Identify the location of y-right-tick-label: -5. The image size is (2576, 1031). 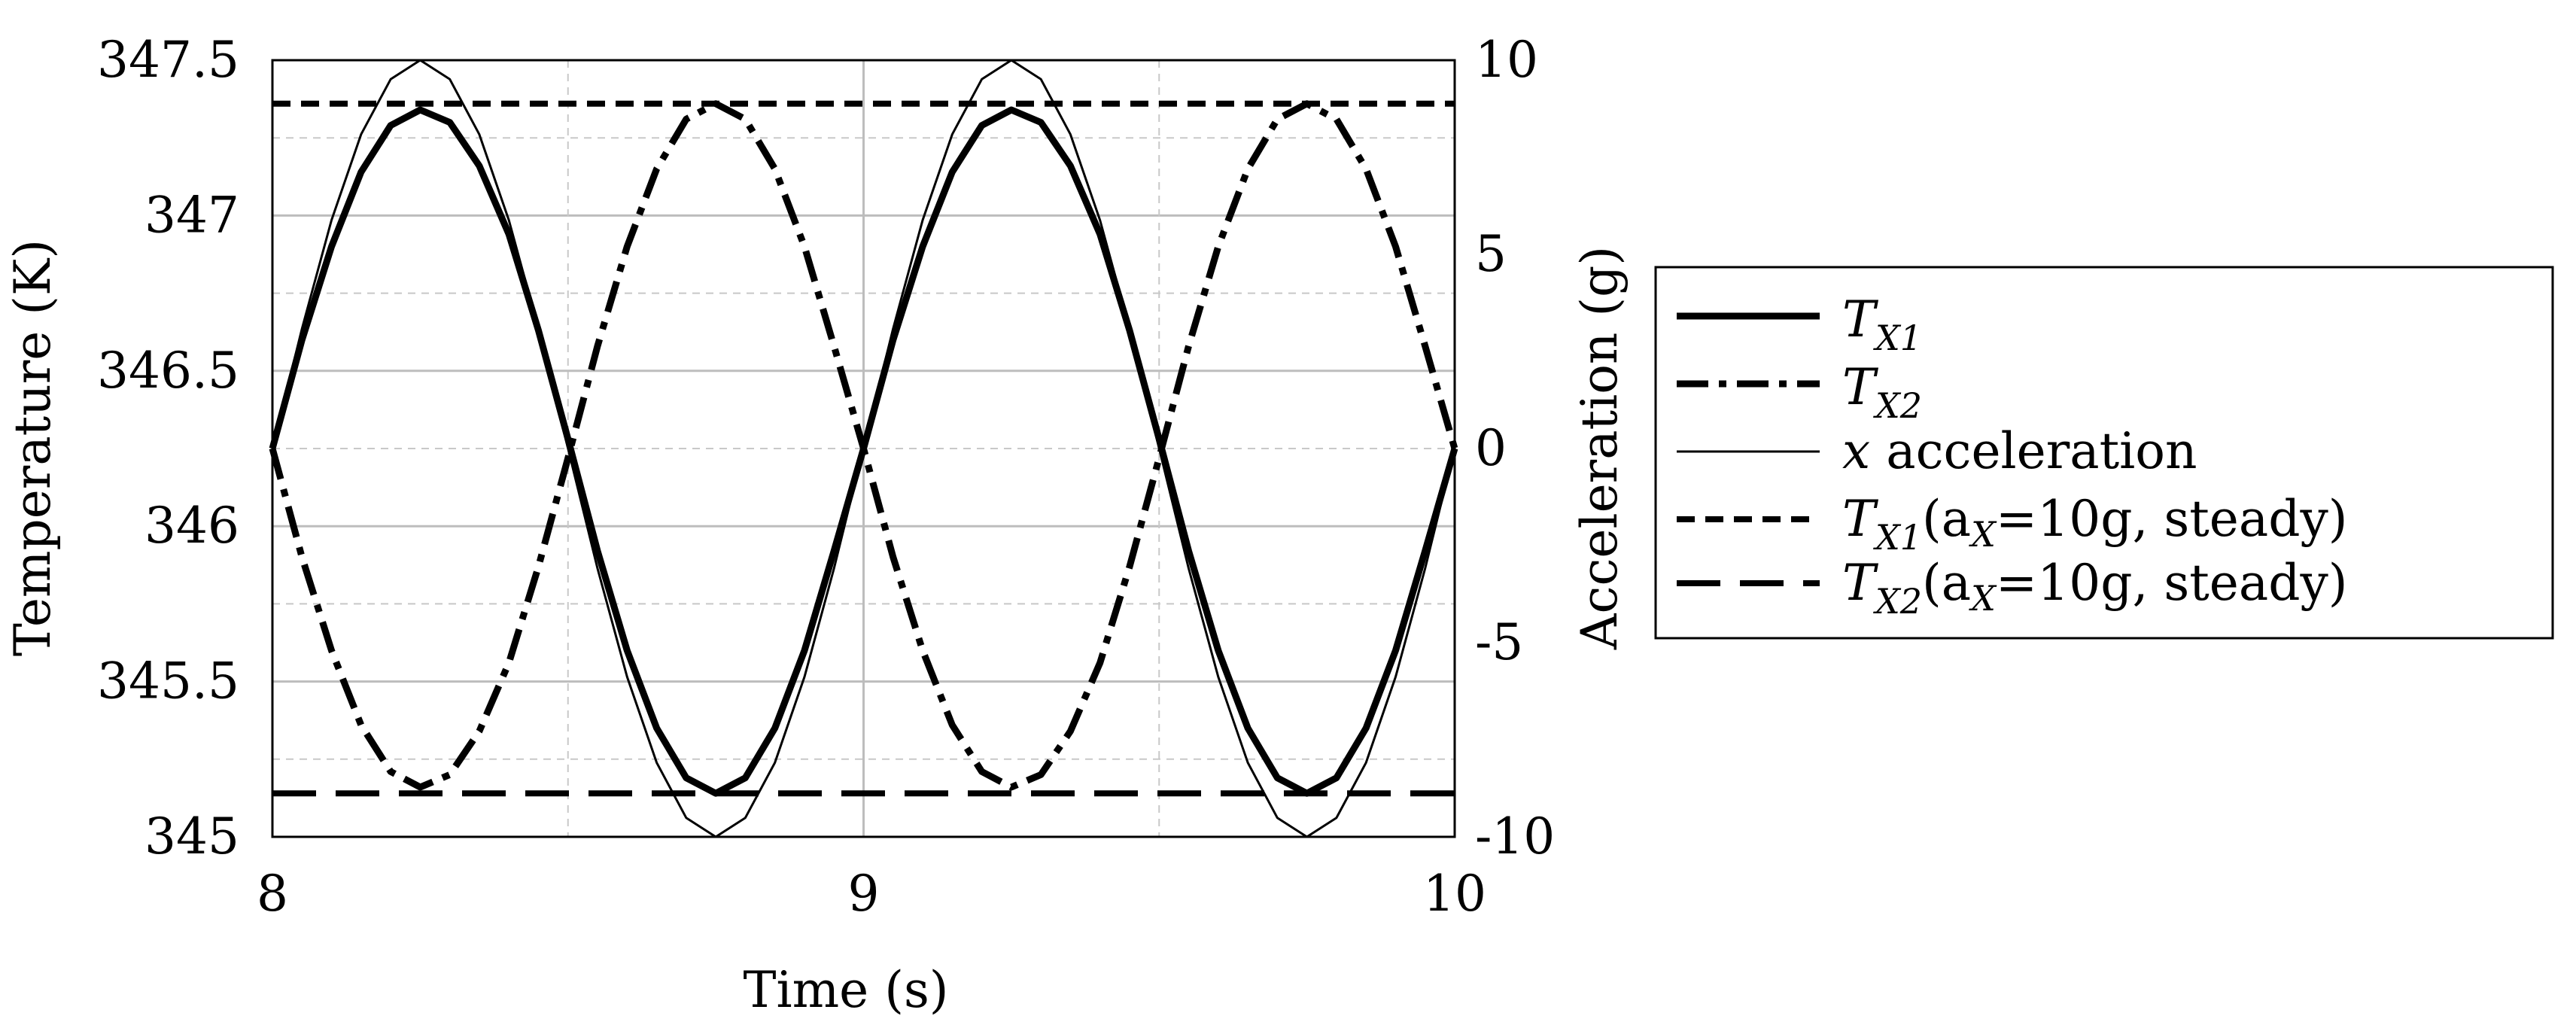
(1499, 642).